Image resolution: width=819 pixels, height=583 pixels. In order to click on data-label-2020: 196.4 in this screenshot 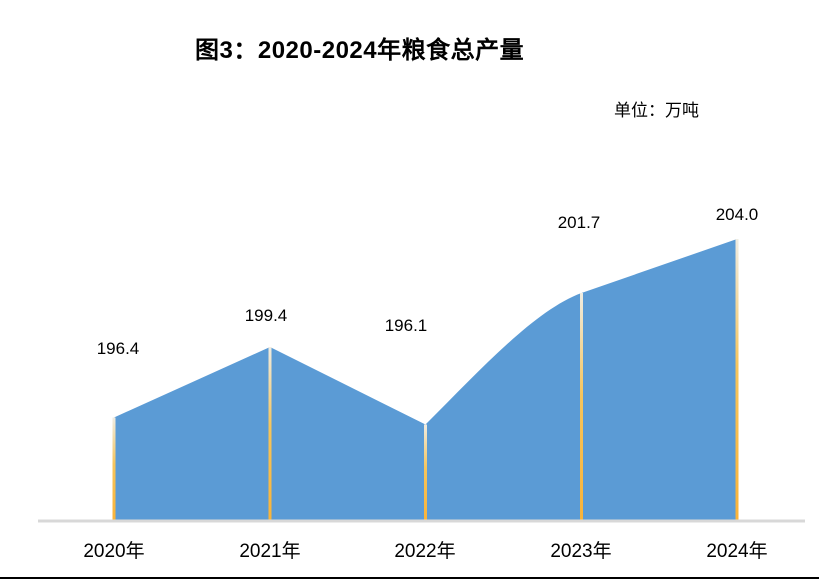, I will do `click(118, 348)`.